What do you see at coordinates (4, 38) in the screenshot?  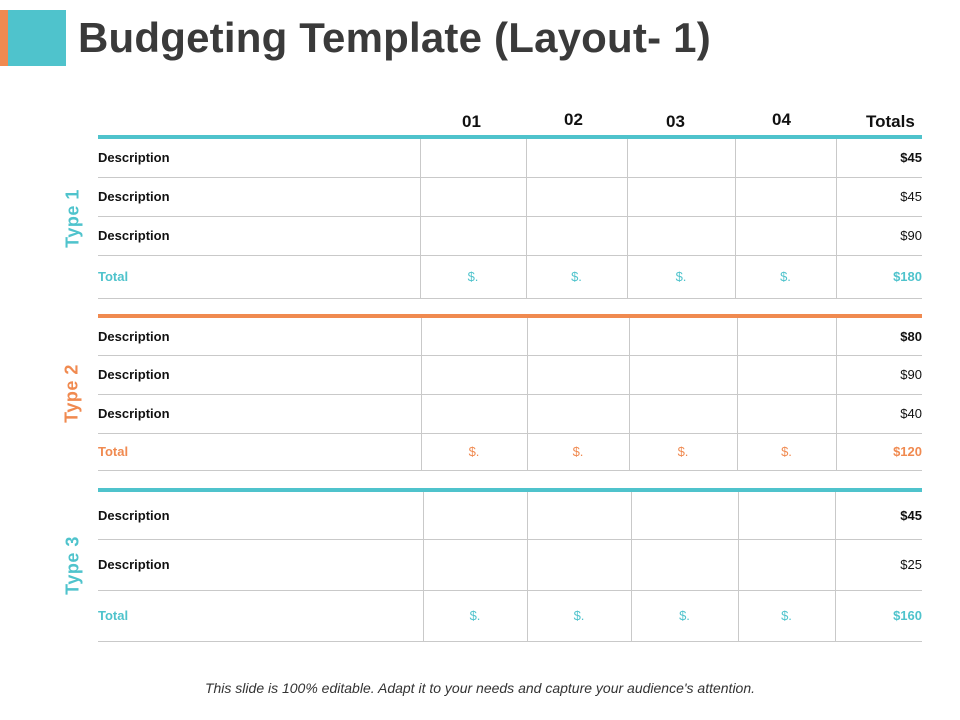 I see `accent-bar-orange` at bounding box center [4, 38].